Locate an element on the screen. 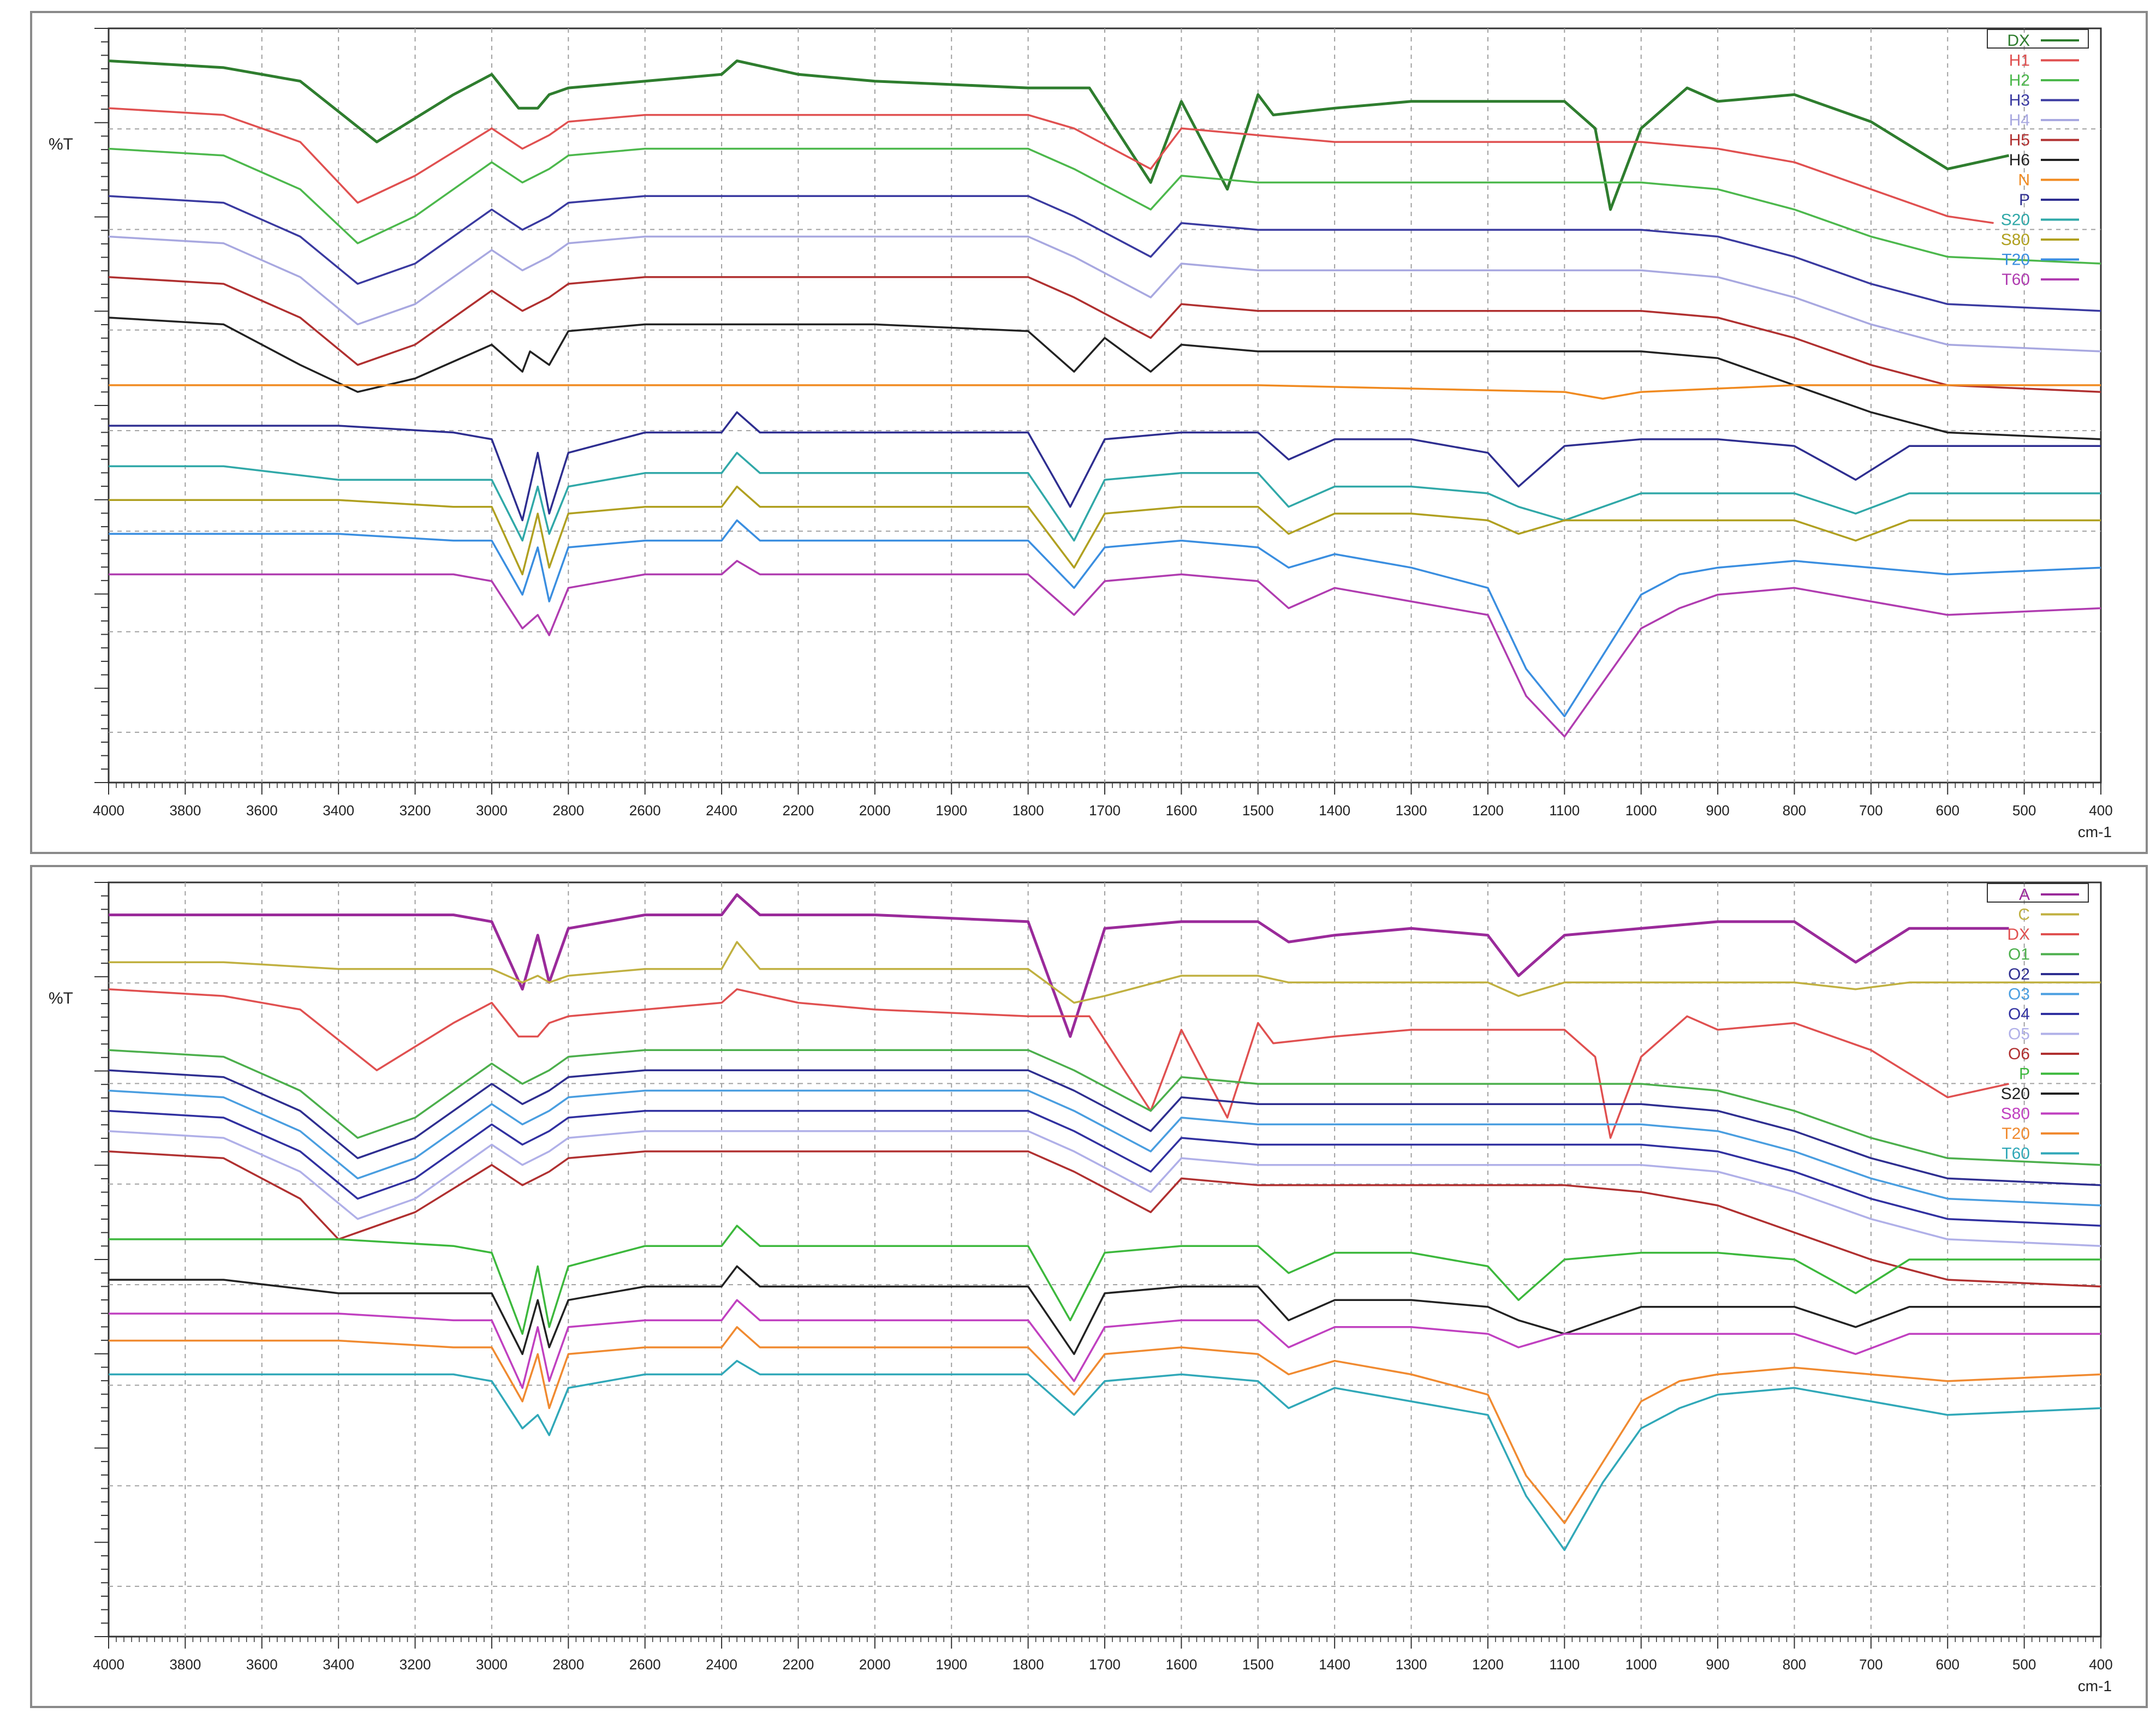 This screenshot has width=2156, height=1719. legend-label-o5: O5 is located at coordinates (2019, 1034).